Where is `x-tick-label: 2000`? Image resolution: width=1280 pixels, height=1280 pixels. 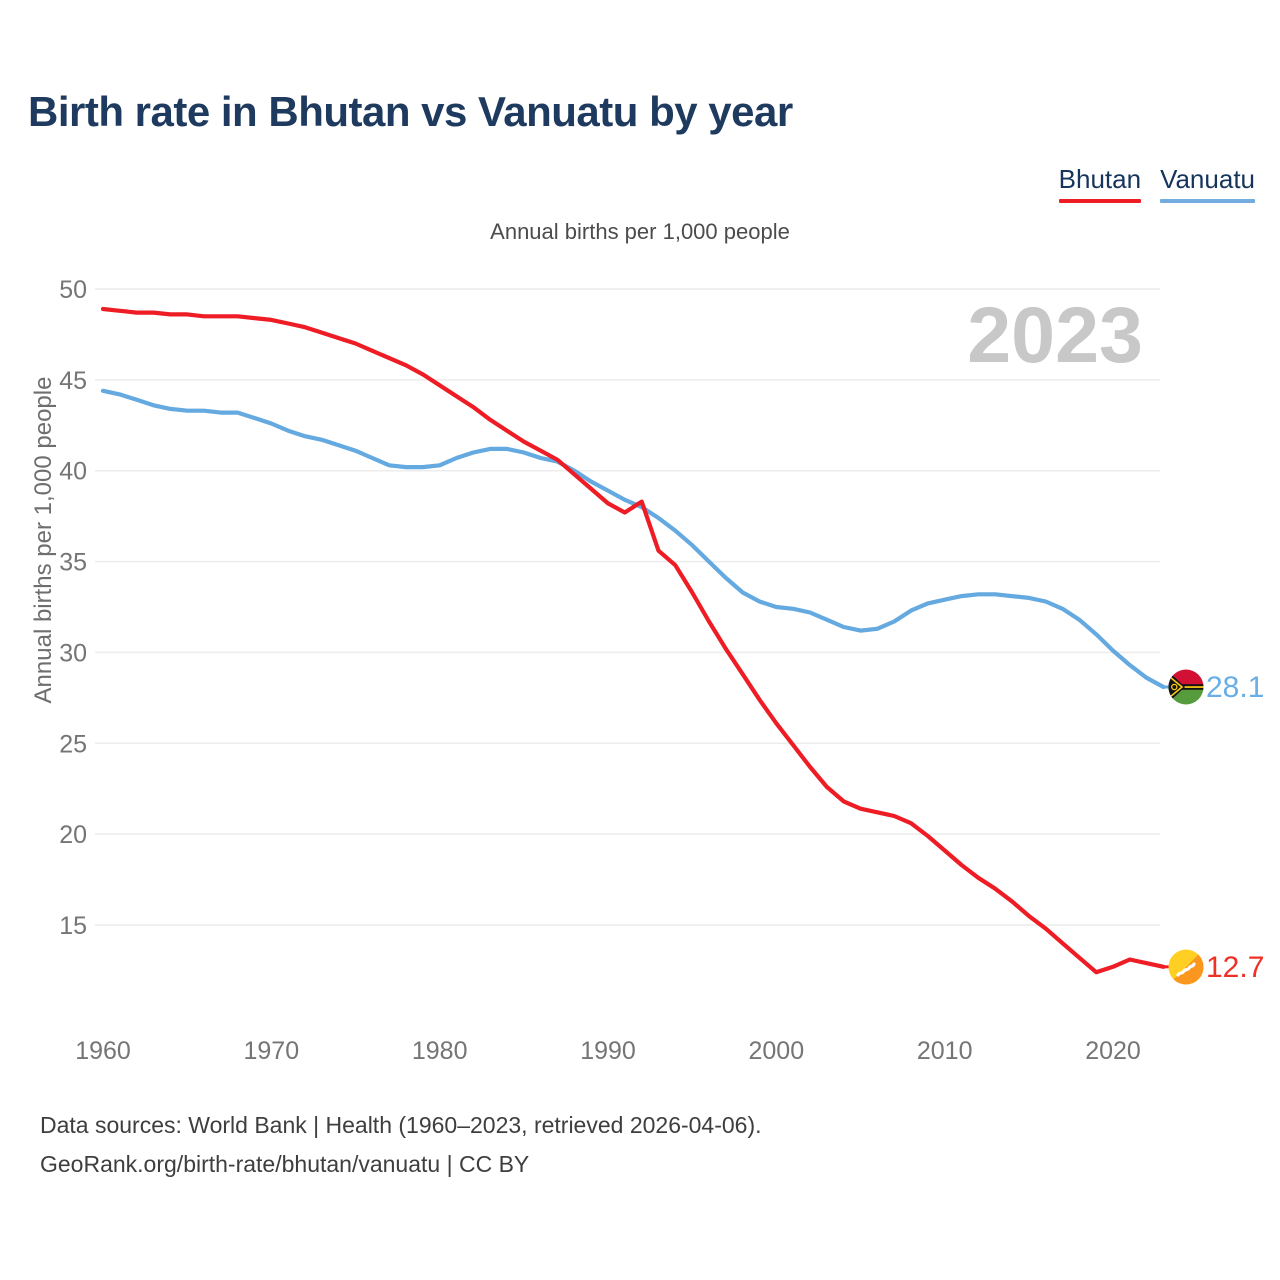 x-tick-label: 2000 is located at coordinates (776, 1051).